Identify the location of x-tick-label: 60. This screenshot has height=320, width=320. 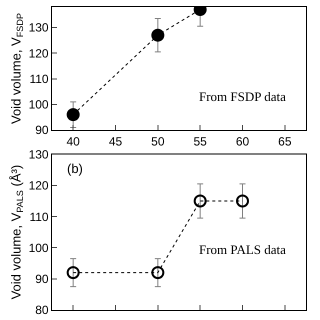
(243, 141).